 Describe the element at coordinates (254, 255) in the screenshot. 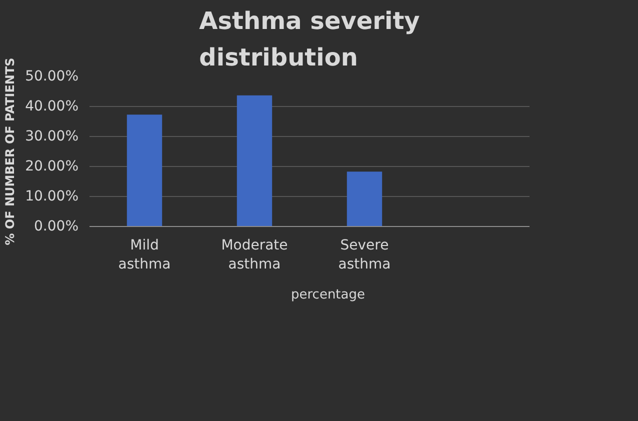

I see `x-tick-label: Moderate asthma` at that location.